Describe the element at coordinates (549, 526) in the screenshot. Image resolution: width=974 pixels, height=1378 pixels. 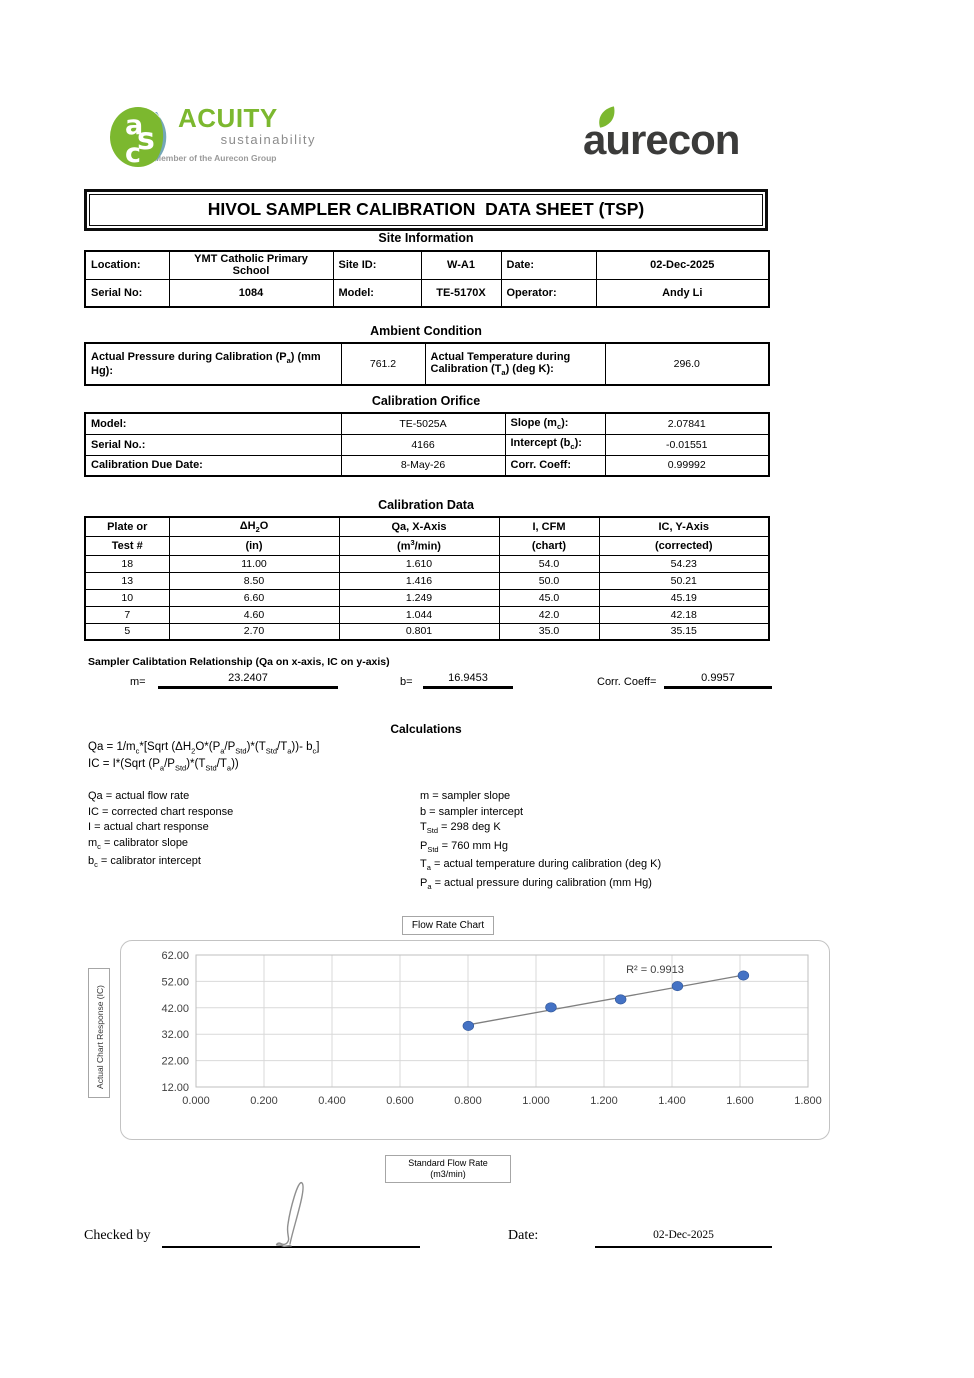
I see `col-icfm-header: I, CFM` at that location.